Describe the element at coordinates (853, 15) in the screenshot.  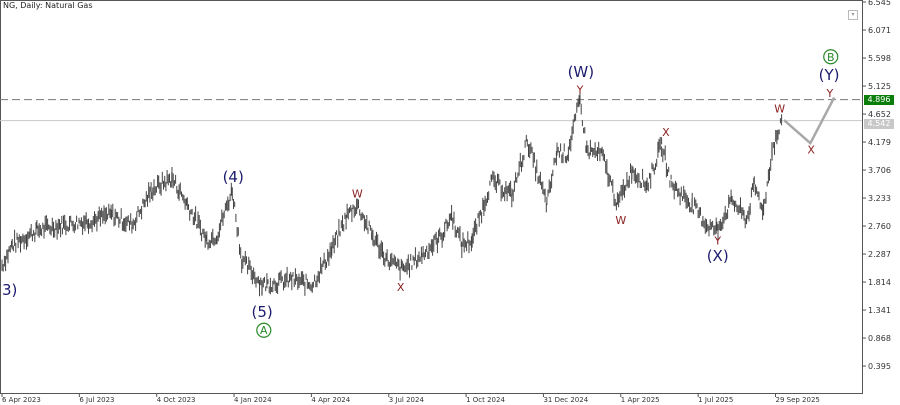
I see `chart-shift-button: ▾` at that location.